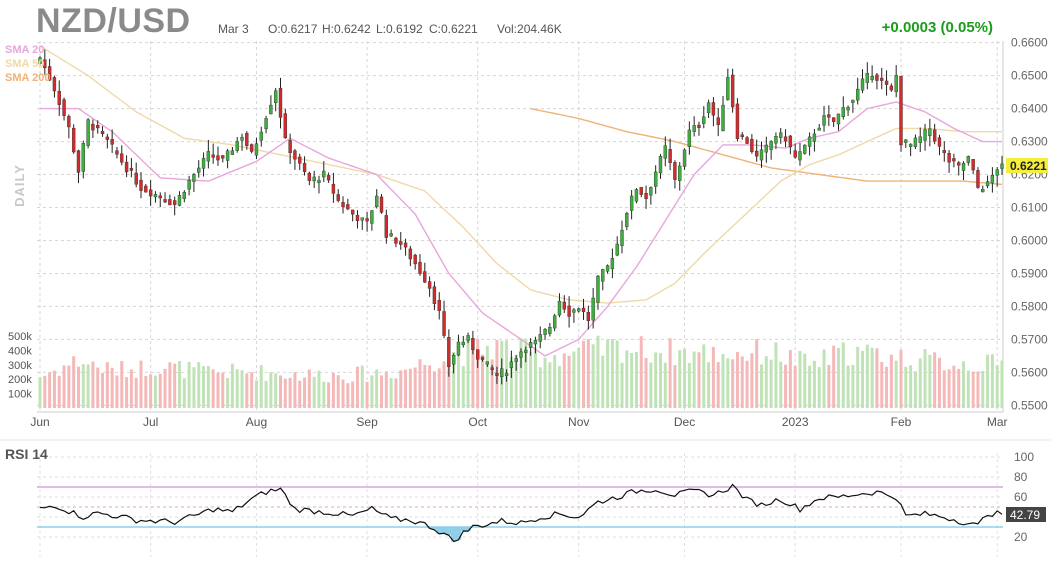  What do you see at coordinates (937, 27) in the screenshot?
I see `price-change: +0.0003 (0.05%)` at bounding box center [937, 27].